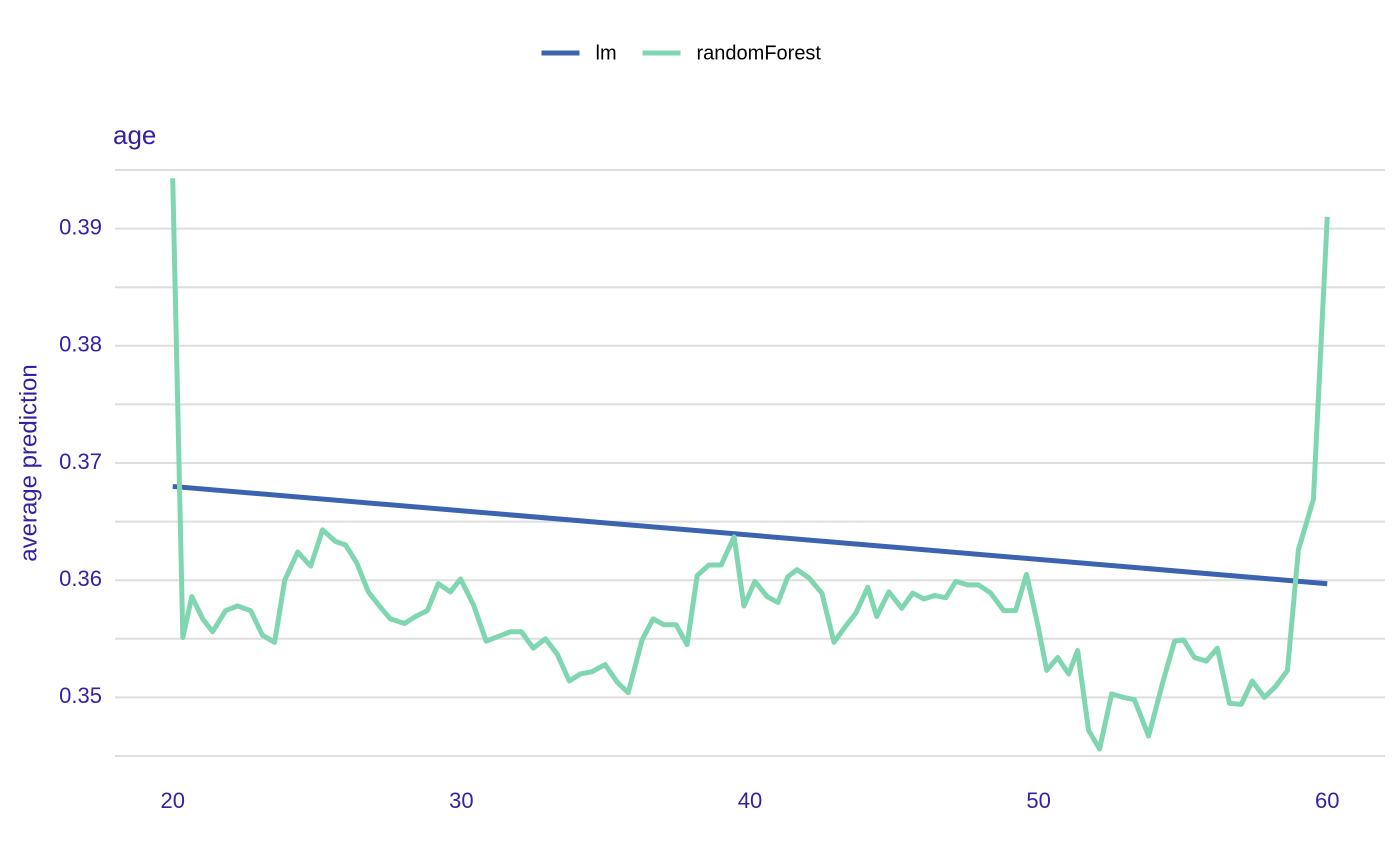 This screenshot has height=866, width=1400. What do you see at coordinates (750, 535) in the screenshot?
I see `series-line` at bounding box center [750, 535].